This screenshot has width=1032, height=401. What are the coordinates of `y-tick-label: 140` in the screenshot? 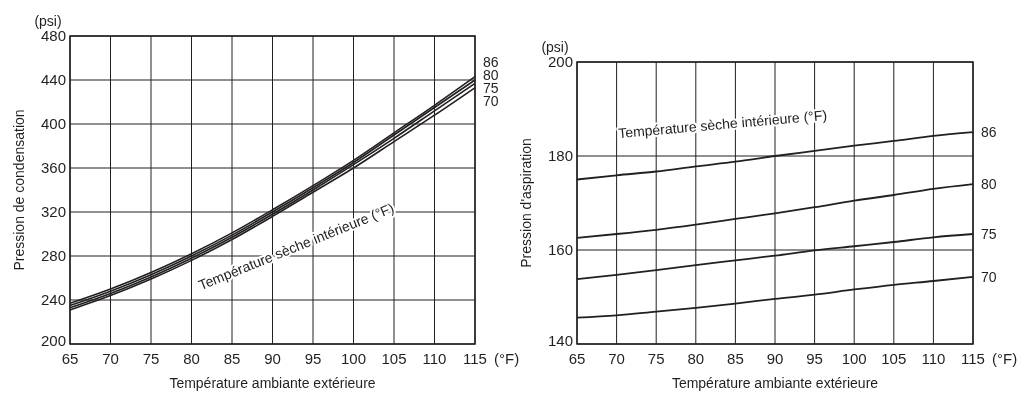 It's located at (560, 340).